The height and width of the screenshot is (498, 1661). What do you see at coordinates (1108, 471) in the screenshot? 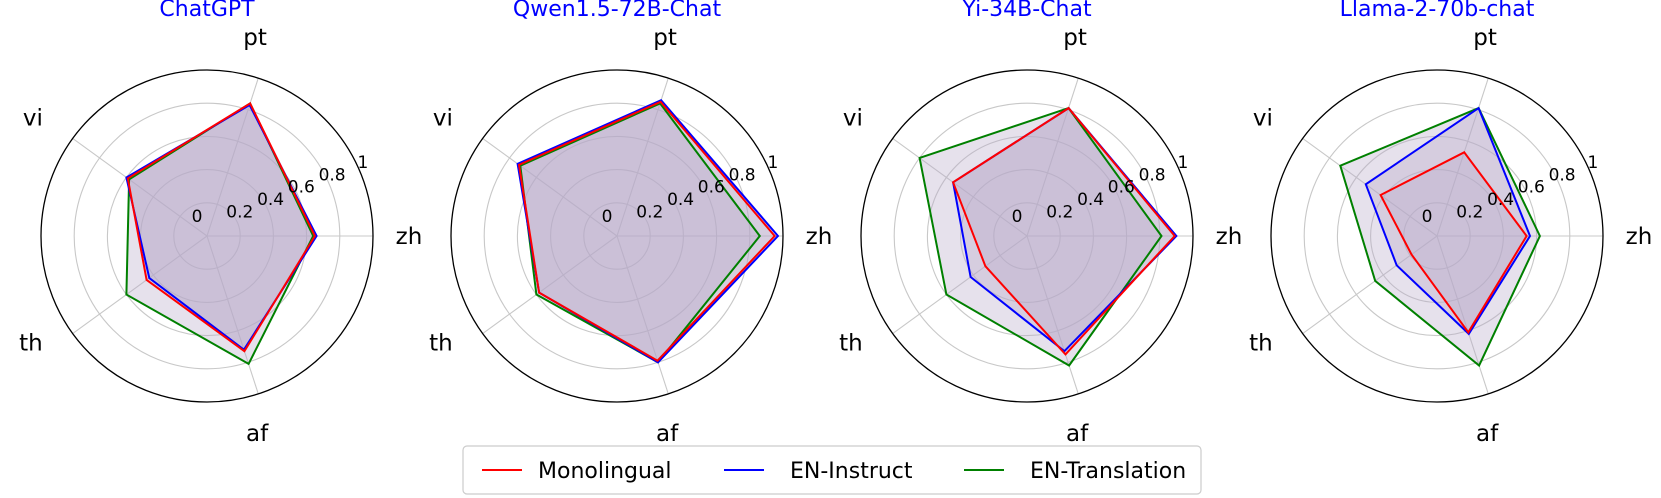
I see `legend-label-2: EN-Translation` at bounding box center [1108, 471].